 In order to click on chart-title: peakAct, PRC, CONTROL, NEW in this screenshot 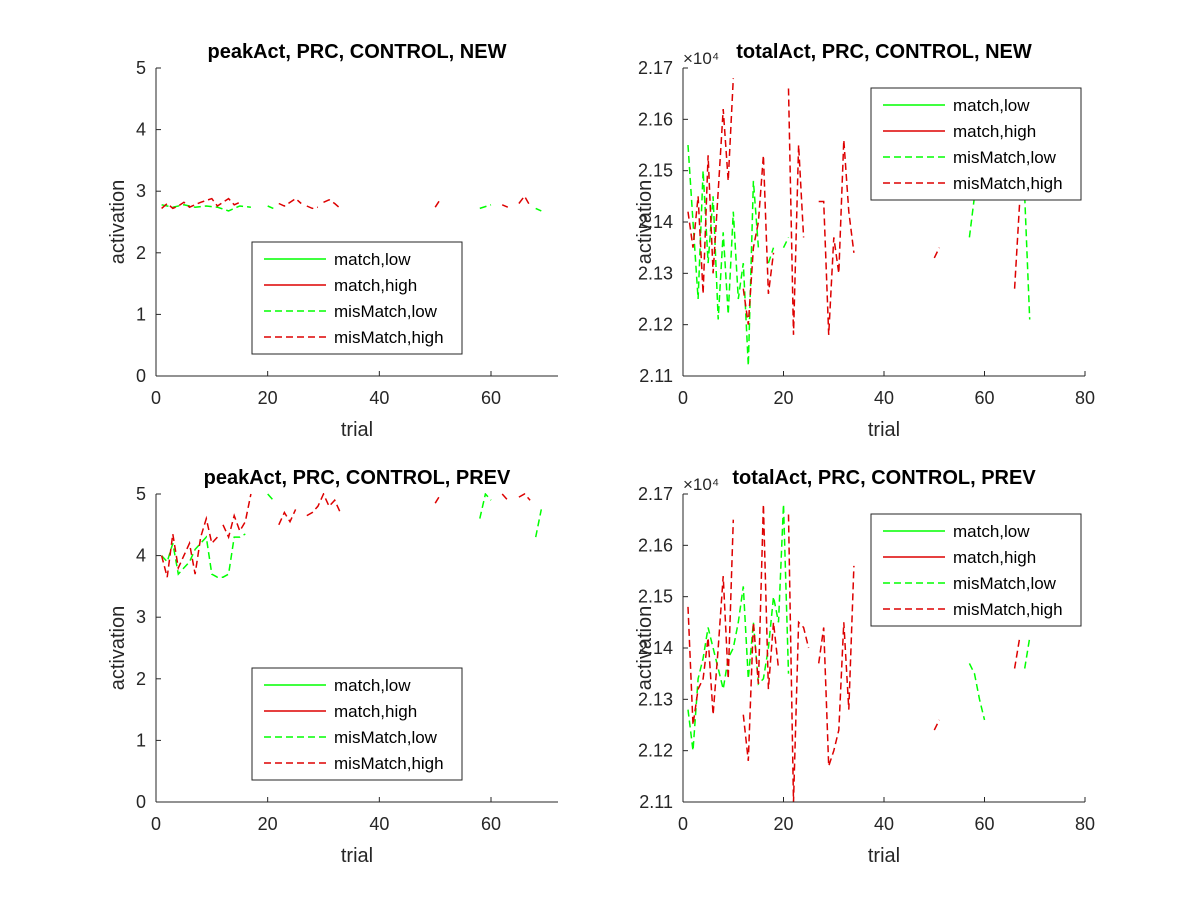, I will do `click(357, 52)`.